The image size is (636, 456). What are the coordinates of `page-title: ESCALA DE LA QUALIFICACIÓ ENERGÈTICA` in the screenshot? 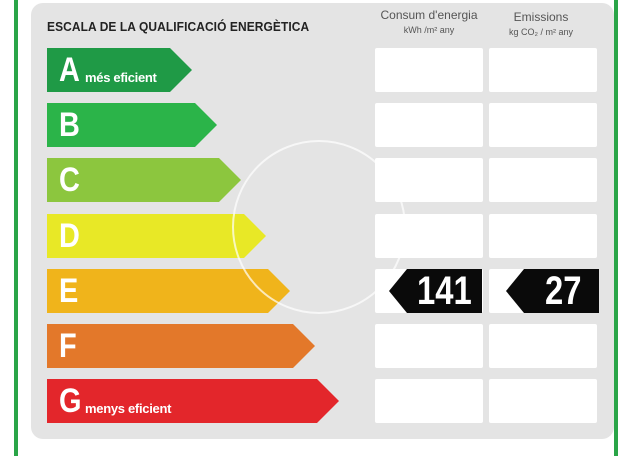 It's located at (178, 26).